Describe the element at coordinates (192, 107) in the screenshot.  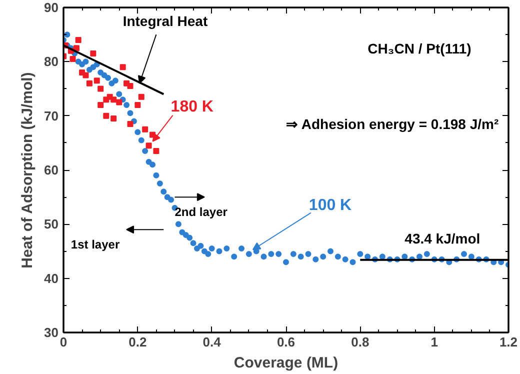
I see `series-label: 180 K` at that location.